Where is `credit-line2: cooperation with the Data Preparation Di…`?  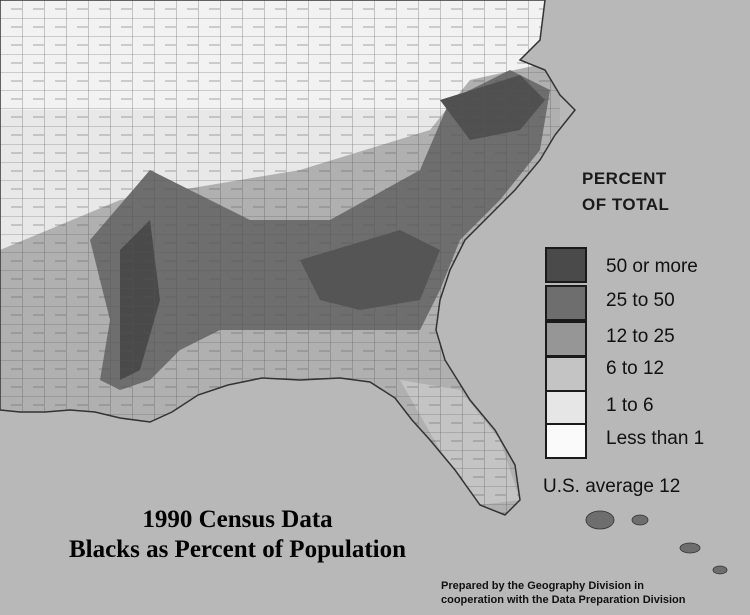 credit-line2: cooperation with the Data Preparation Di… is located at coordinates (563, 600).